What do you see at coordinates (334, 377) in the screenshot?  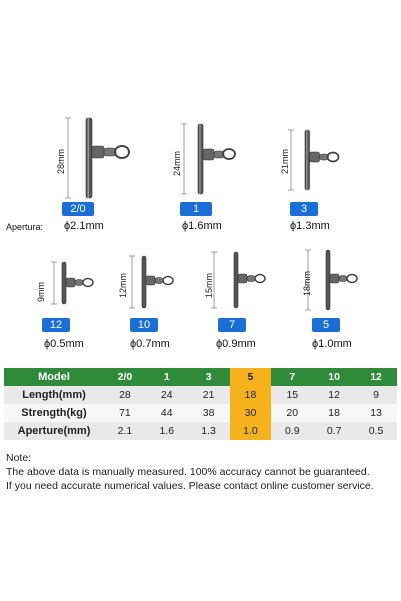 I see `table-header-cell: 10` at bounding box center [334, 377].